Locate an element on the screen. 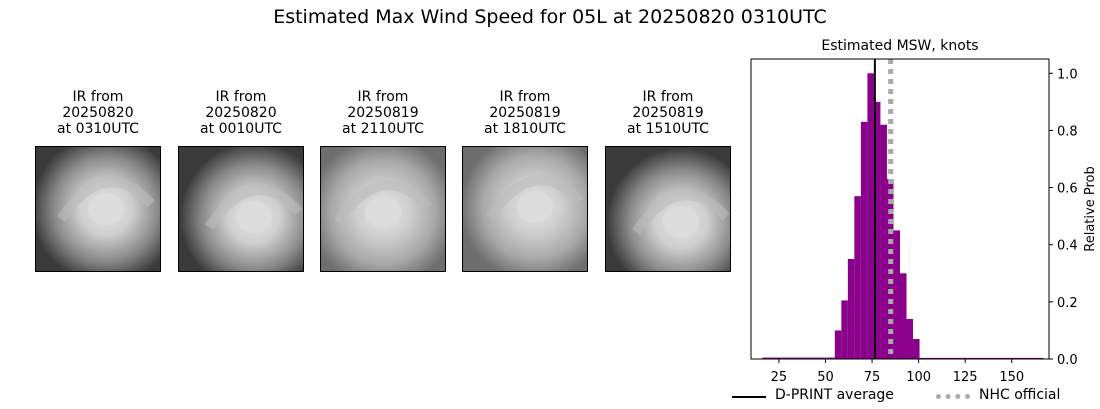 The height and width of the screenshot is (409, 1100). ir-panel: IR from 20250819 at 1810UTC is located at coordinates (525, 180).